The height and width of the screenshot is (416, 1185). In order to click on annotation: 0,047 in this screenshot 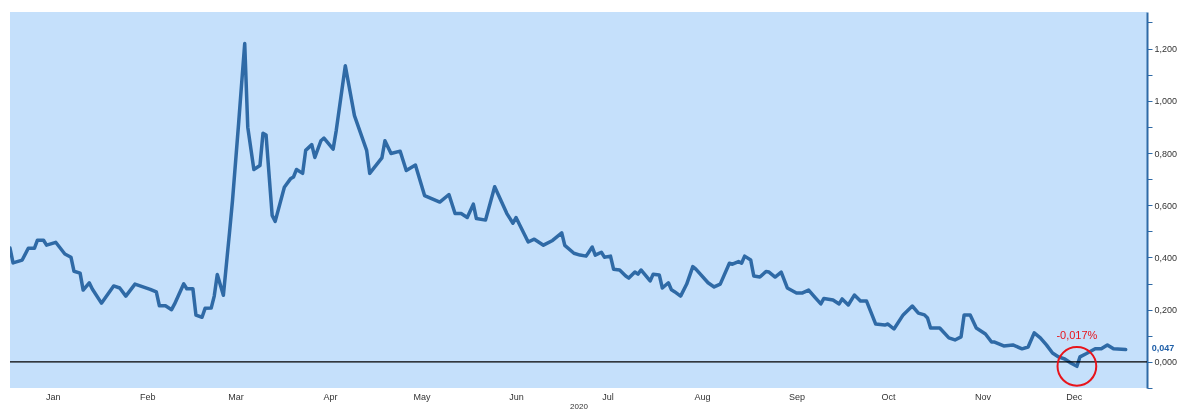, I will do `click(1163, 347)`.